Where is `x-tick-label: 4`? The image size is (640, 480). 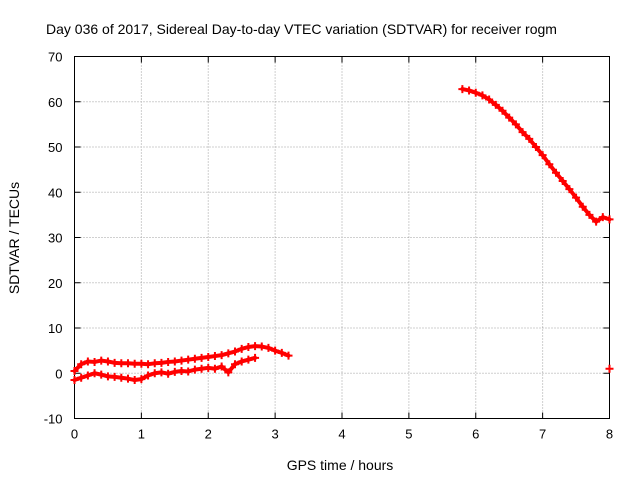
x-tick-label: 4 is located at coordinates (341, 434).